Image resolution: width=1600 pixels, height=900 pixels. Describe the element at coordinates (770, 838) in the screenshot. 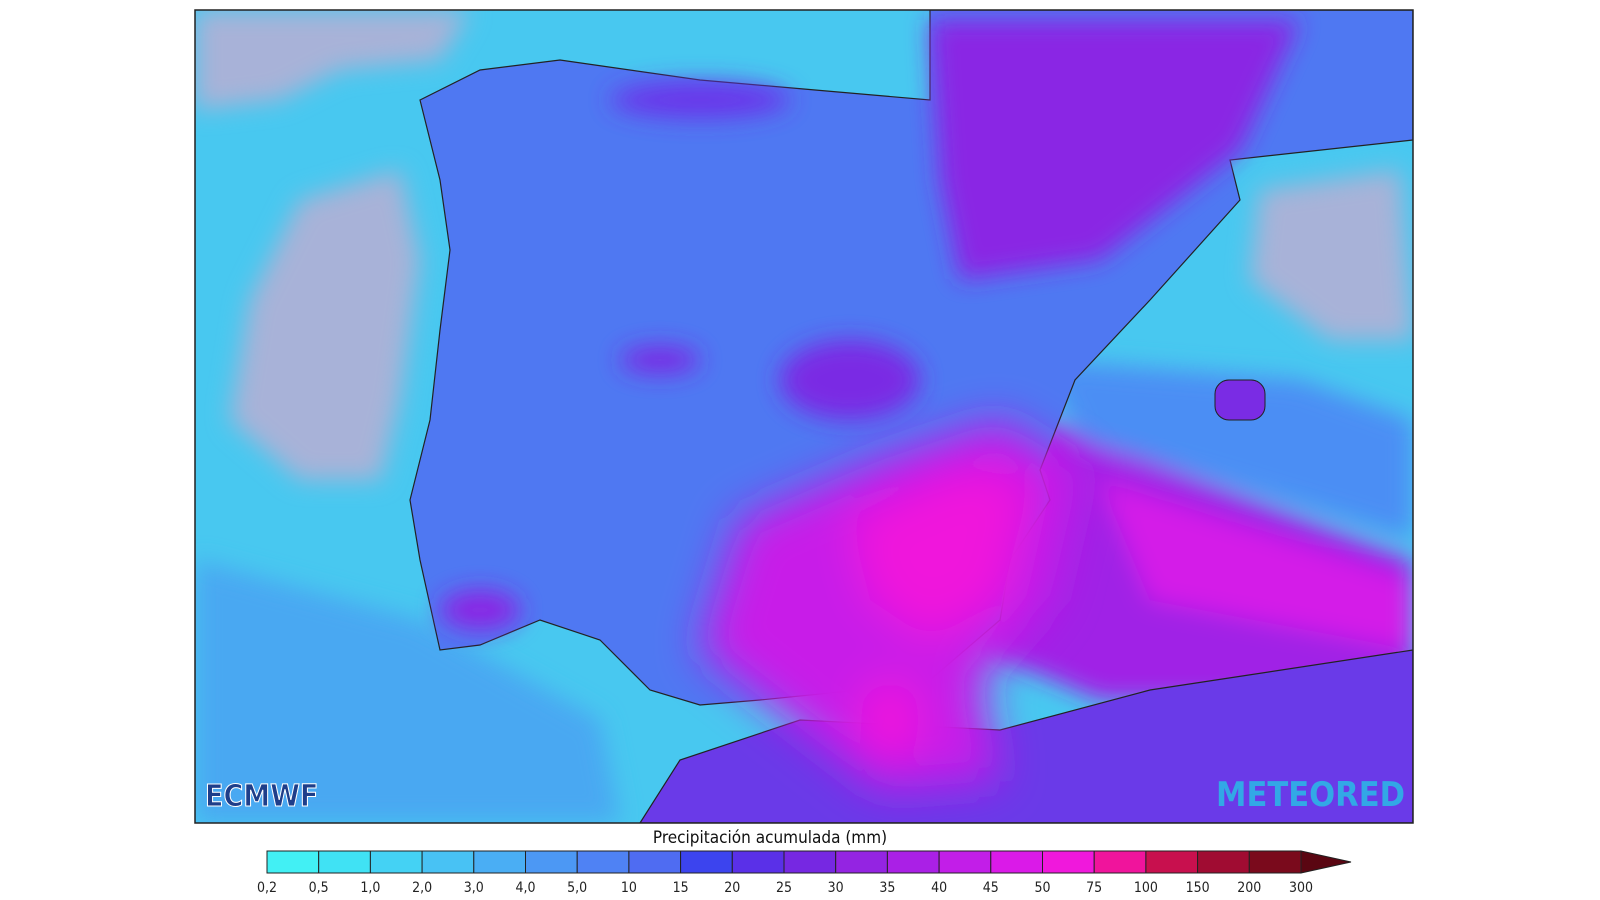

I see `legend-title: Precipitación acumulada (mm)` at that location.